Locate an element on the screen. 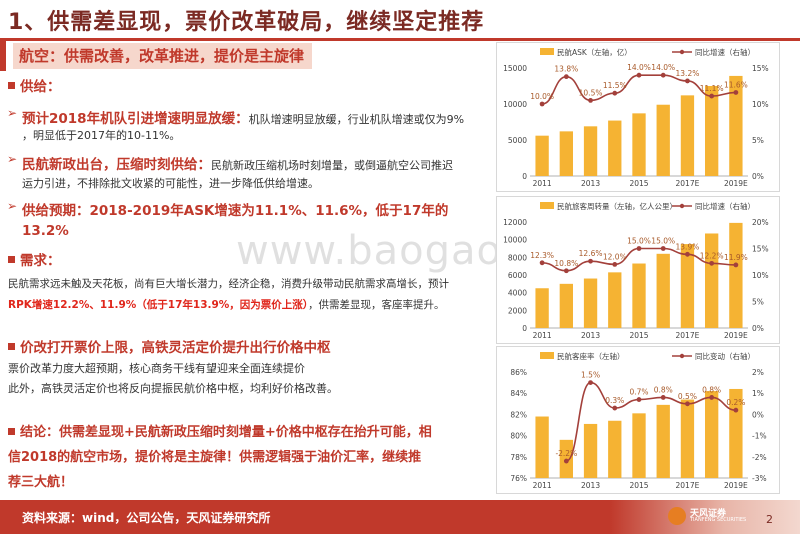 This screenshot has height=534, width=800. demand-highlight: RPK增速12.2%、11.9%（低于17年13.9%，因为票价上涨） is located at coordinates (158, 305).